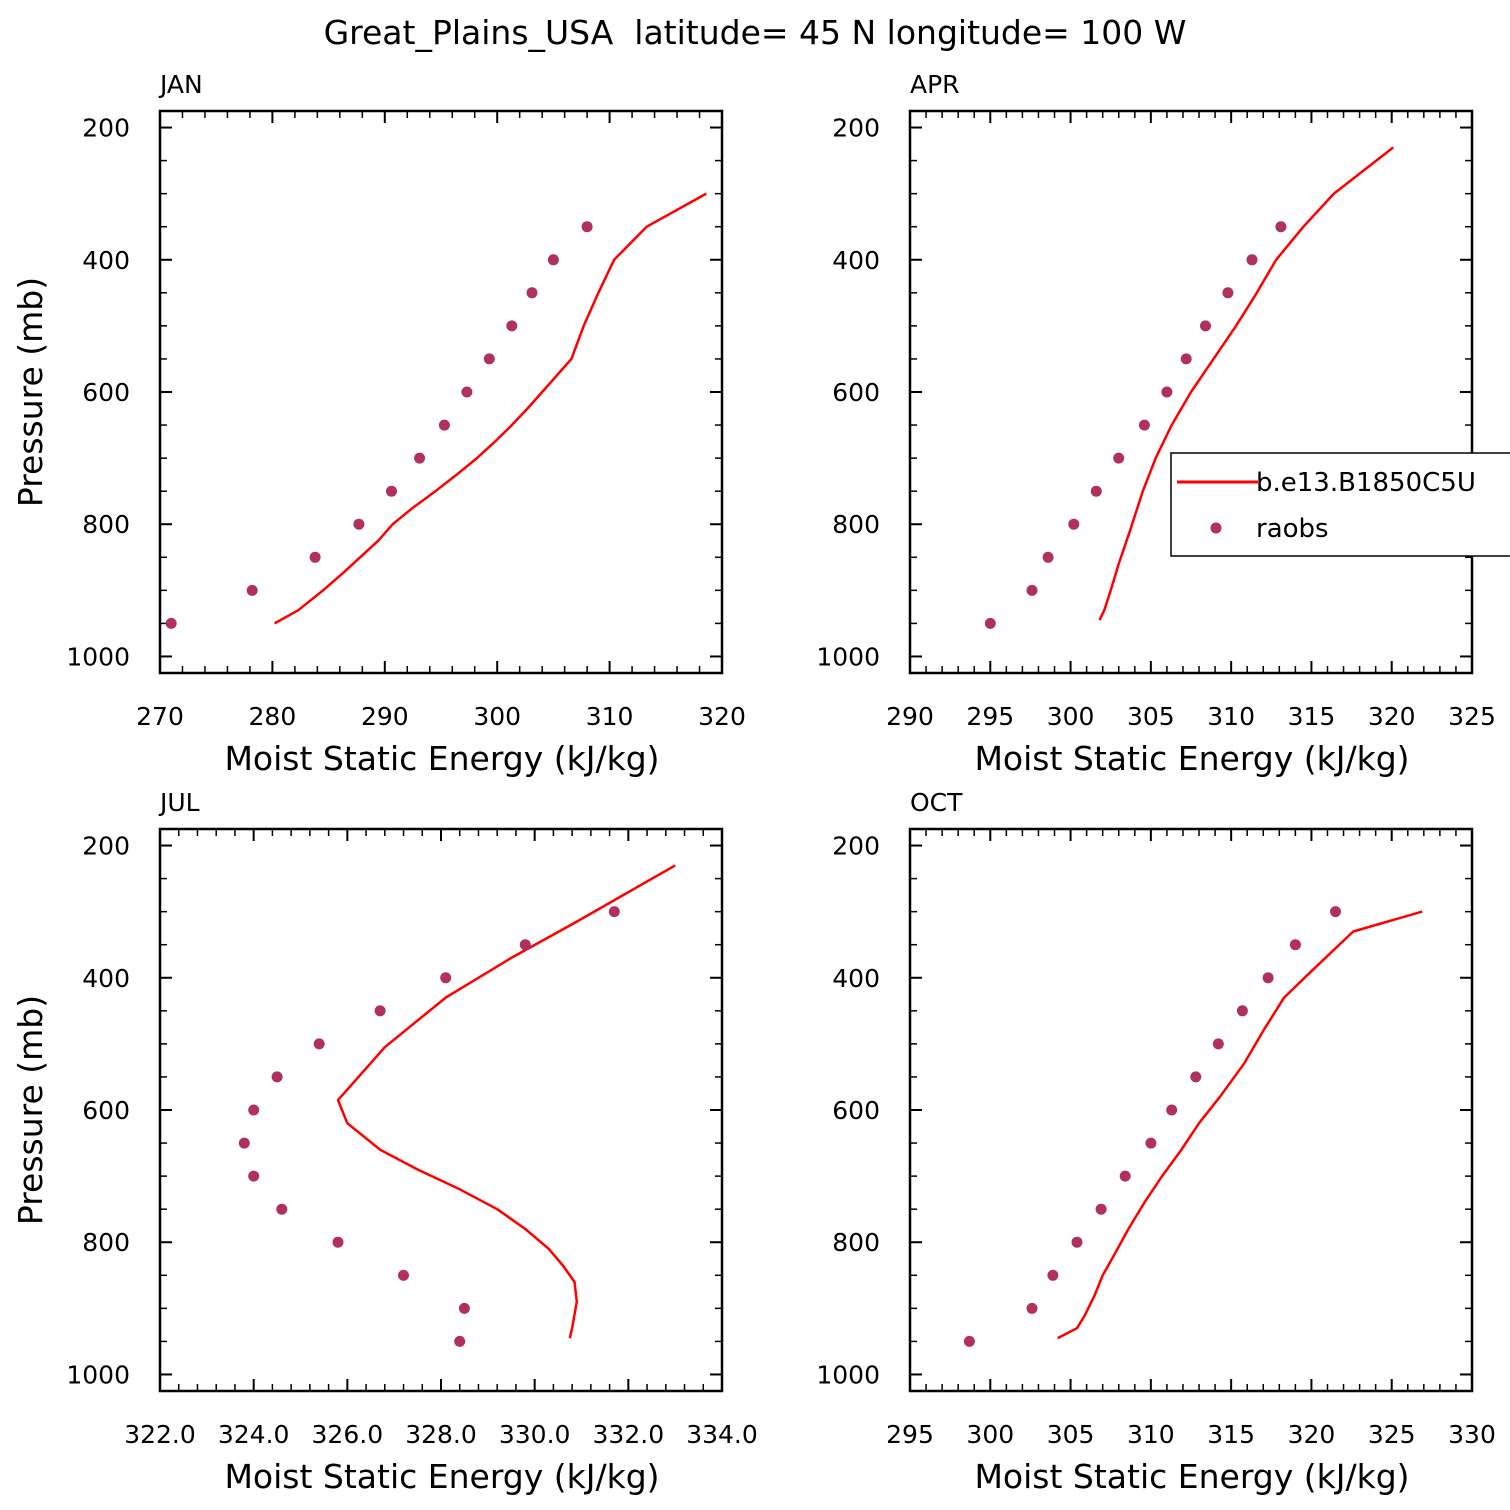  I want to click on x-tick-label-apr: 320, so click(1392, 716).